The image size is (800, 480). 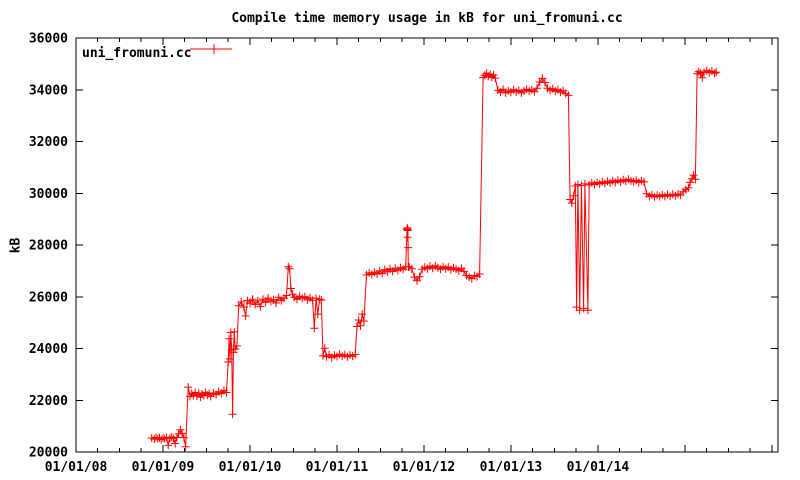 What do you see at coordinates (337, 467) in the screenshot?
I see `x-tick-label: 01/01/11` at bounding box center [337, 467].